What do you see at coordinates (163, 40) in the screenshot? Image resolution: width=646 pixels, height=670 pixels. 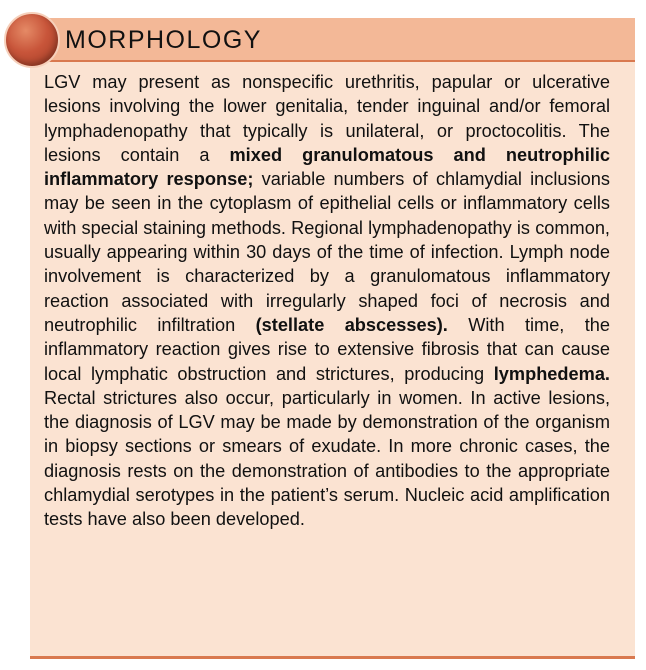 I see `section-heading: MORPHOLOGY` at bounding box center [163, 40].